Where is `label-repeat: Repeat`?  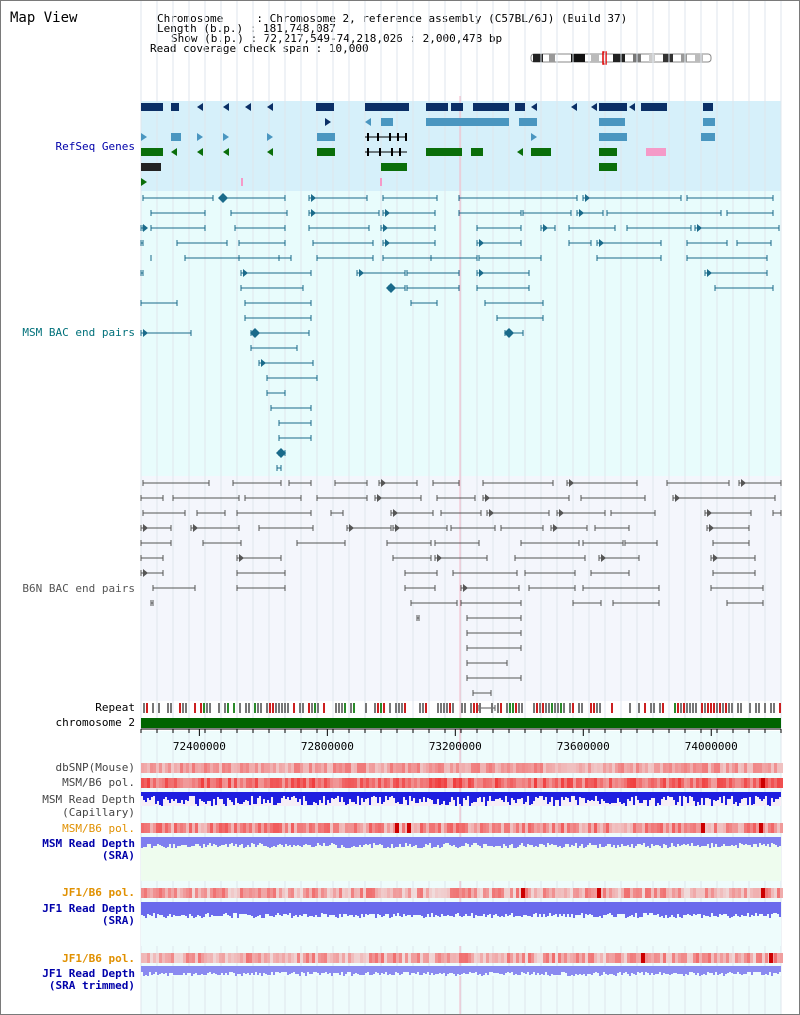
label-repeat: Repeat is located at coordinates (115, 707).